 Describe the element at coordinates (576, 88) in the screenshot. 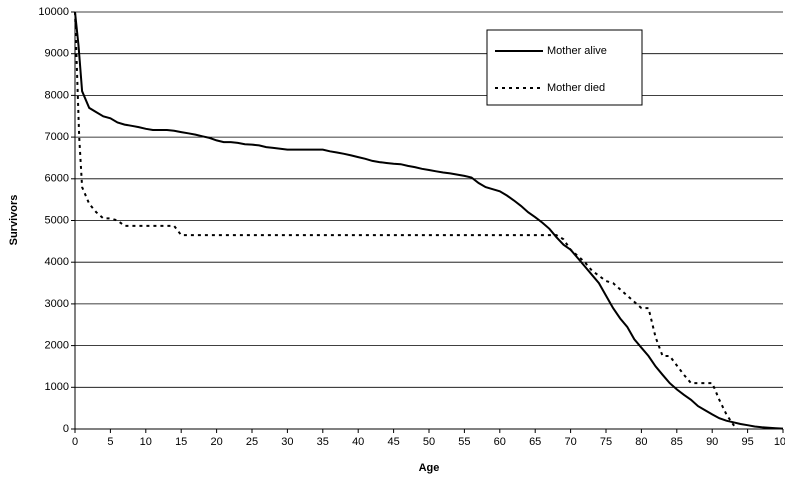

I see `legend-label: Mother died` at that location.